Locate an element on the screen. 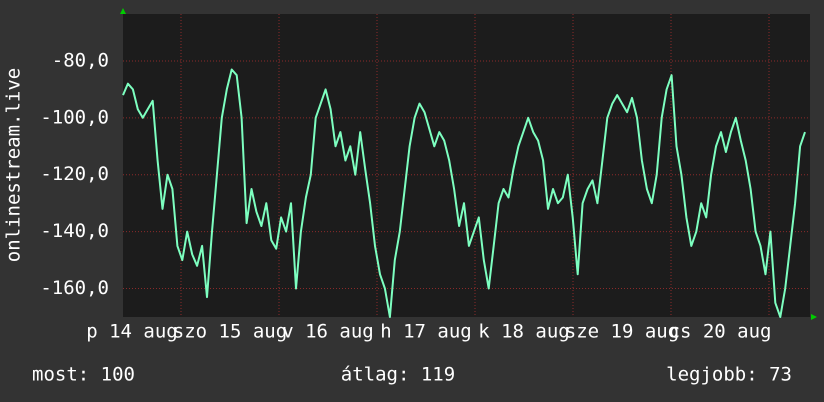 Image resolution: width=824 pixels, height=402 pixels. x-tick-label: h 17 aug is located at coordinates (426, 332).